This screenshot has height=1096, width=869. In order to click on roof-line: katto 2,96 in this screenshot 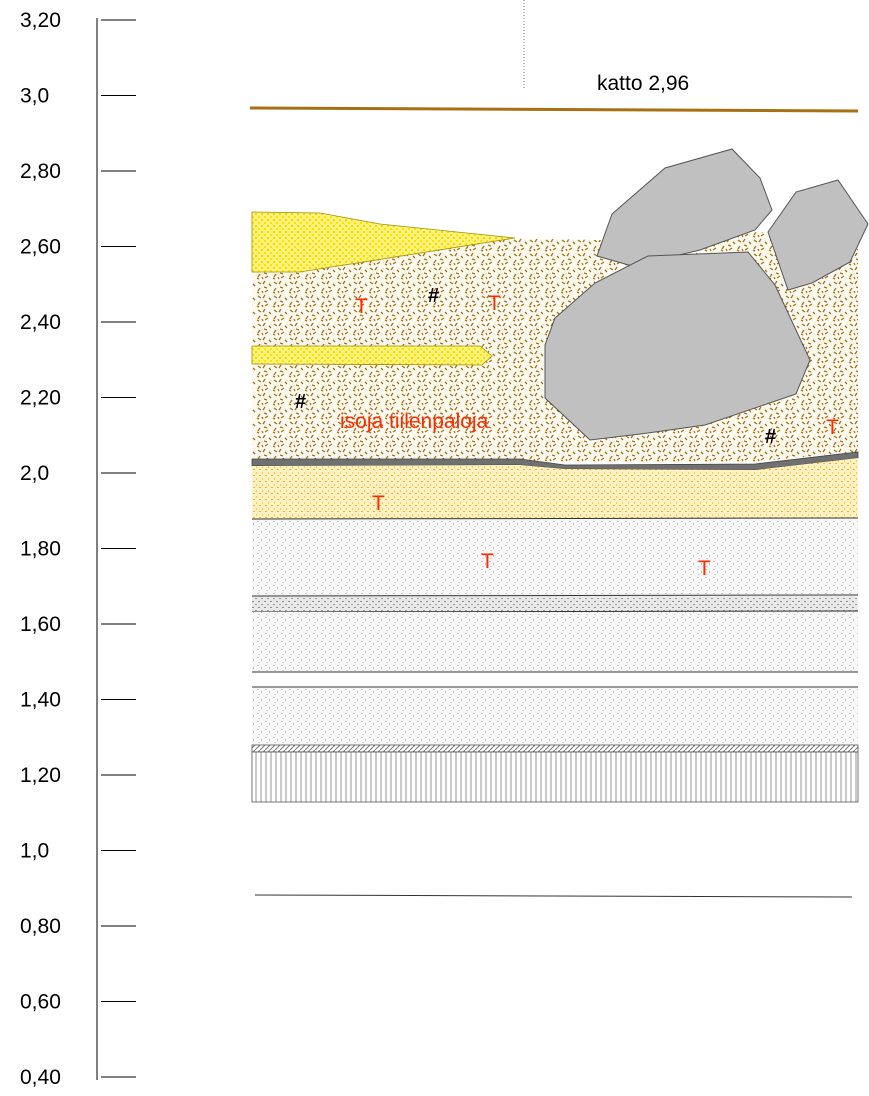, I will do `click(554, 92)`.